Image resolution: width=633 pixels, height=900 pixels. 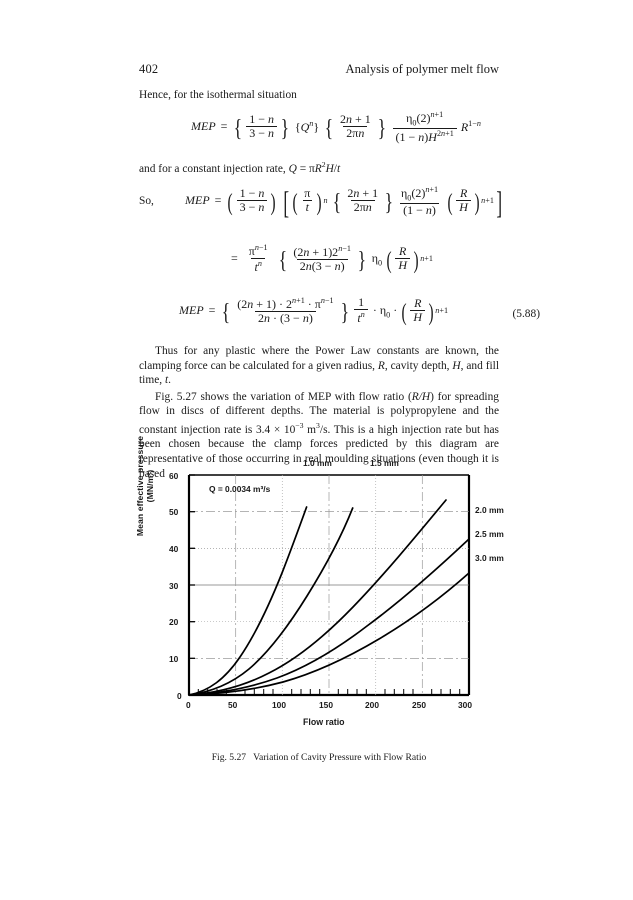 What do you see at coordinates (279, 705) in the screenshot?
I see `x-tick-100: 100` at bounding box center [279, 705].